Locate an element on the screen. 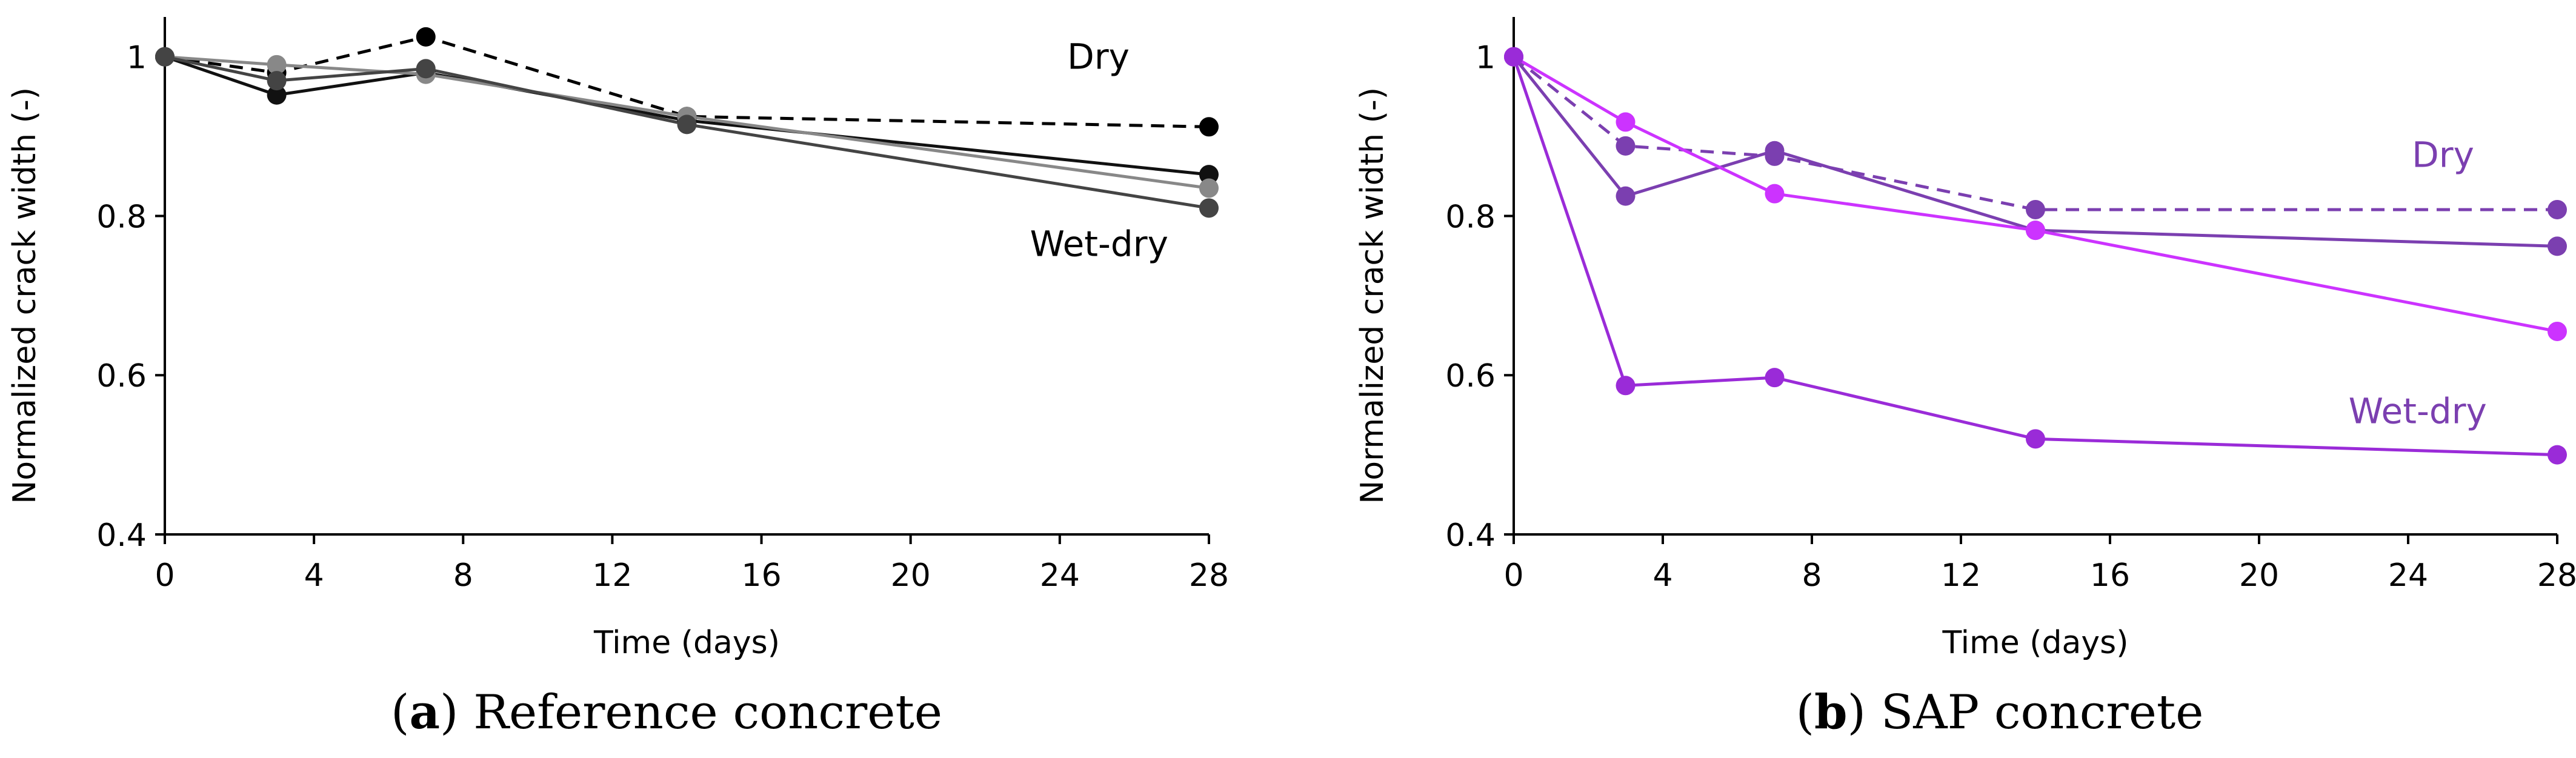 The height and width of the screenshot is (758, 2576). caption-reference-concrete: (a) Reference concrete is located at coordinates (666, 712).